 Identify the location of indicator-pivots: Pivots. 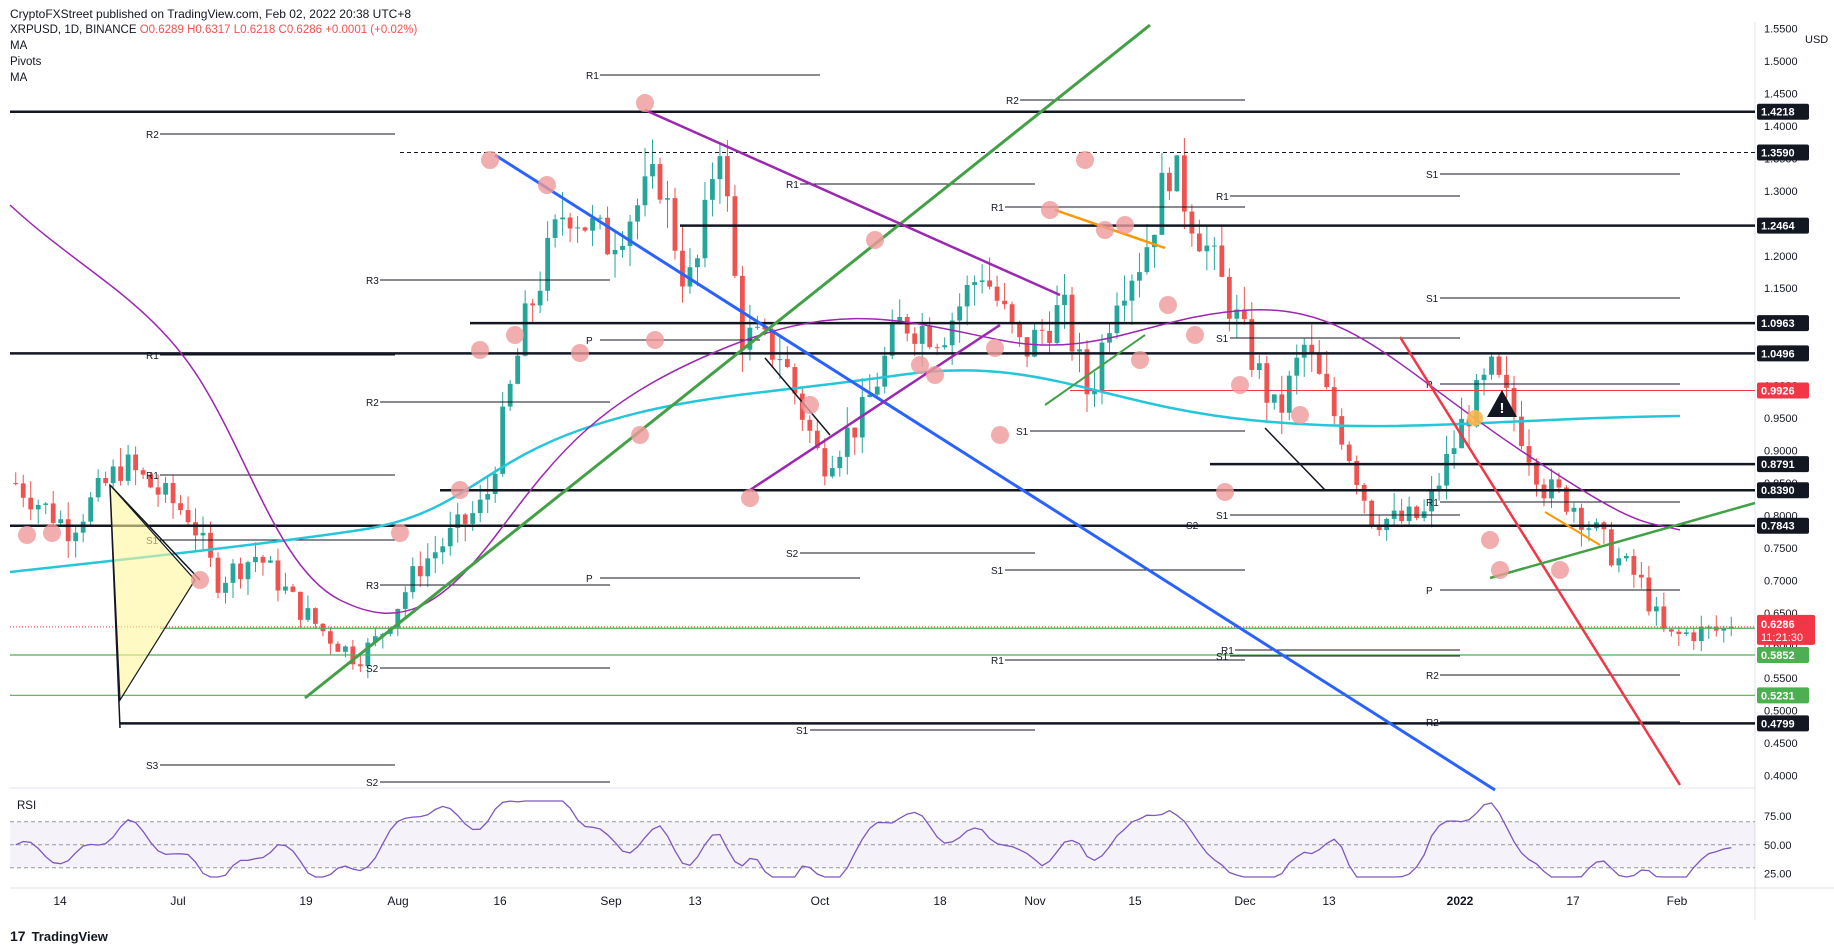
(26, 62).